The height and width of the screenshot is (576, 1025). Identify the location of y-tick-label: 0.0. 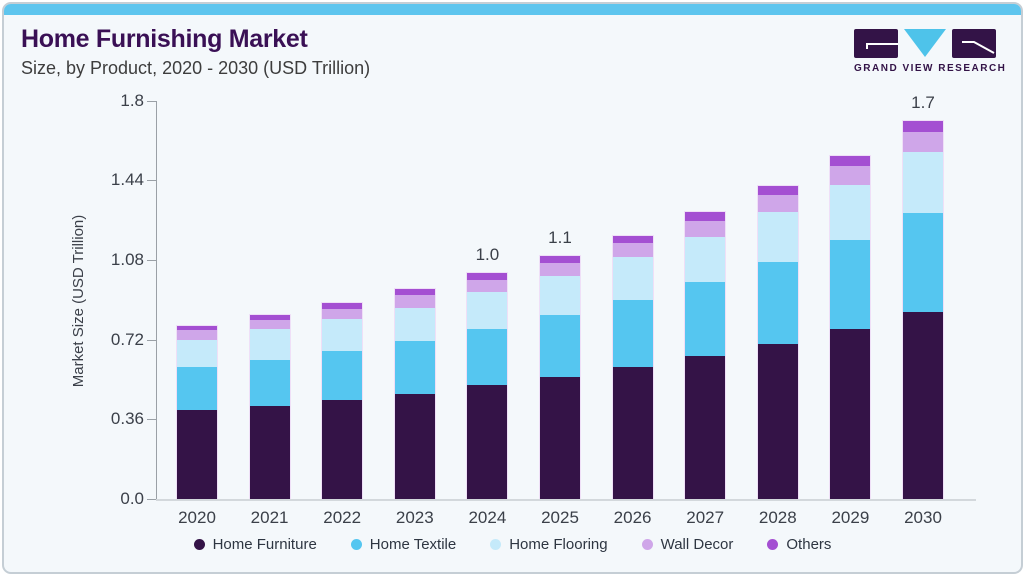
(132, 498).